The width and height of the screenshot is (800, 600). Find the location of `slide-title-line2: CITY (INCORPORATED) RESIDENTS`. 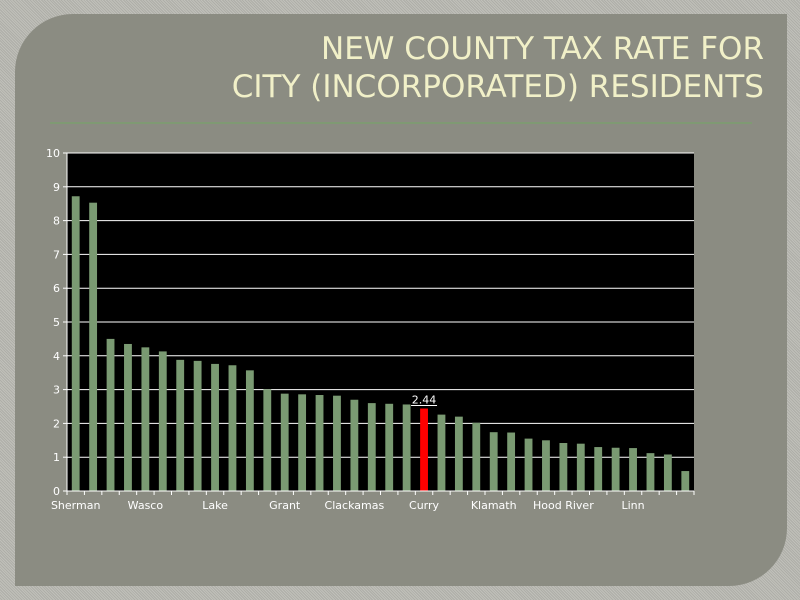

slide-title-line2: CITY (INCORPORATED) RESIDENTS is located at coordinates (497, 87).